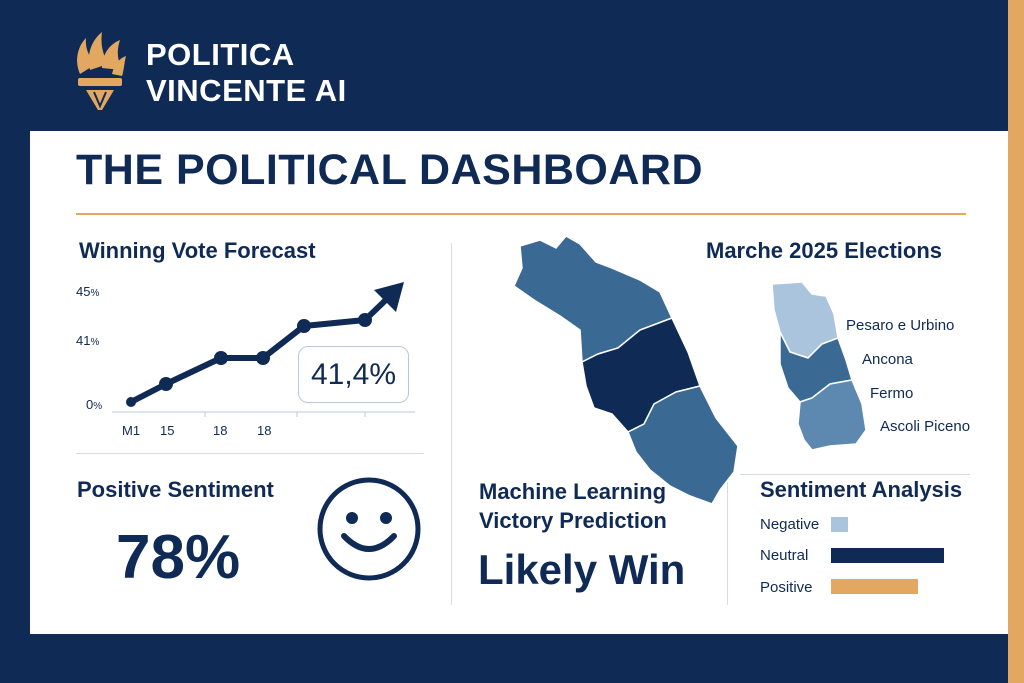 This screenshot has width=1024, height=683. What do you see at coordinates (887, 555) in the screenshot?
I see `analysis-bar-neutral` at bounding box center [887, 555].